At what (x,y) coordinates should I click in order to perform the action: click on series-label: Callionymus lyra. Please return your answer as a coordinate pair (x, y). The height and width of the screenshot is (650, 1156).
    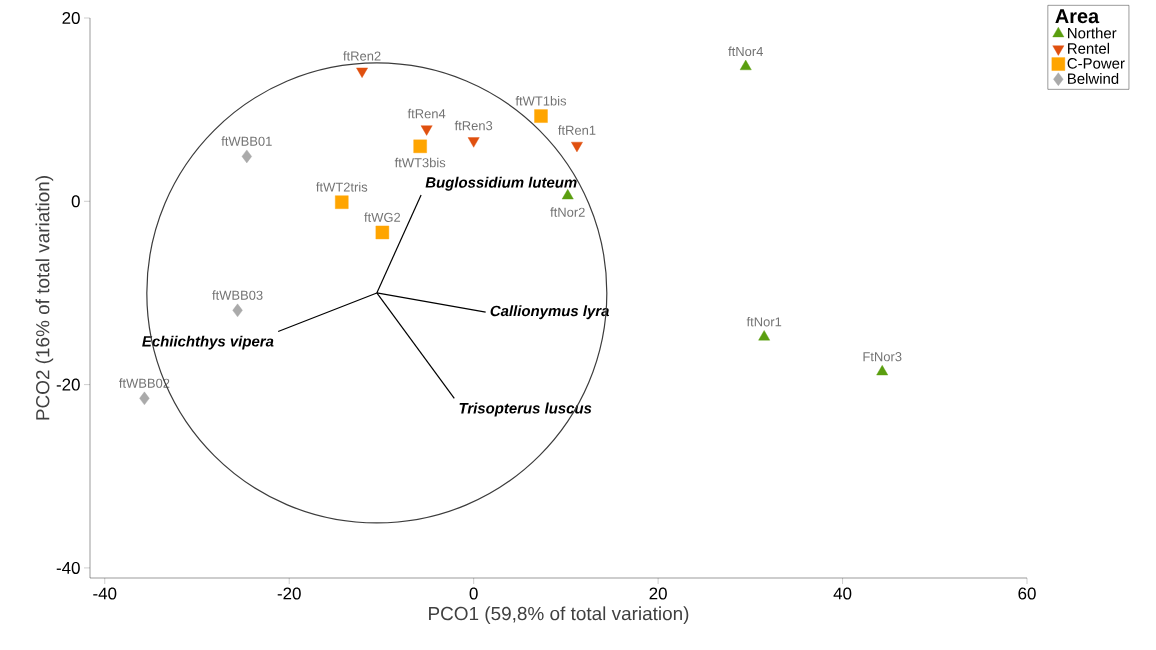
    Looking at the image, I should click on (549, 312).